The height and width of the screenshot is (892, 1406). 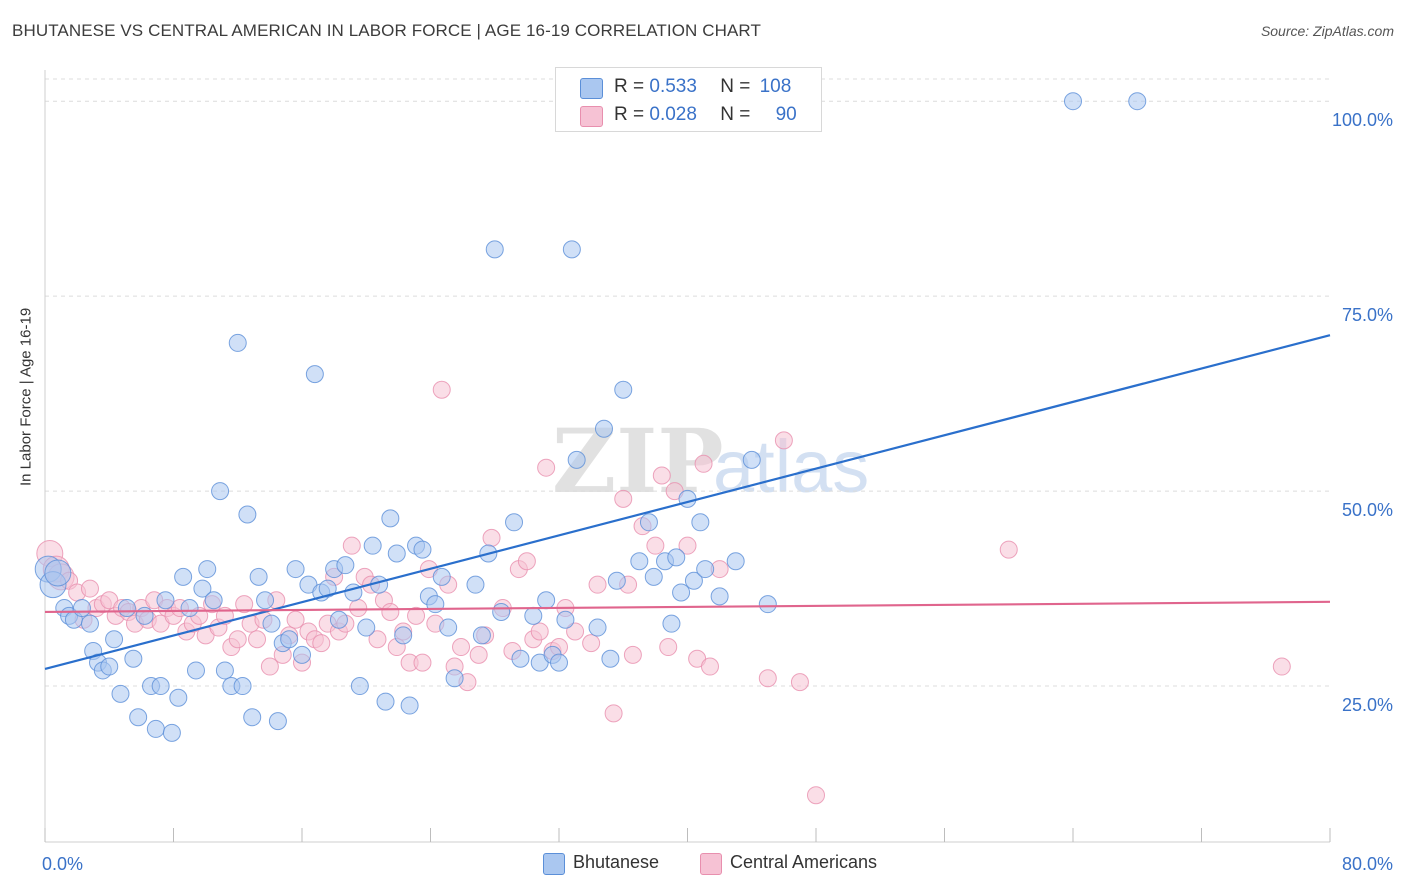 I want to click on y-tick-label: 75.0%, so click(x=1367, y=315).